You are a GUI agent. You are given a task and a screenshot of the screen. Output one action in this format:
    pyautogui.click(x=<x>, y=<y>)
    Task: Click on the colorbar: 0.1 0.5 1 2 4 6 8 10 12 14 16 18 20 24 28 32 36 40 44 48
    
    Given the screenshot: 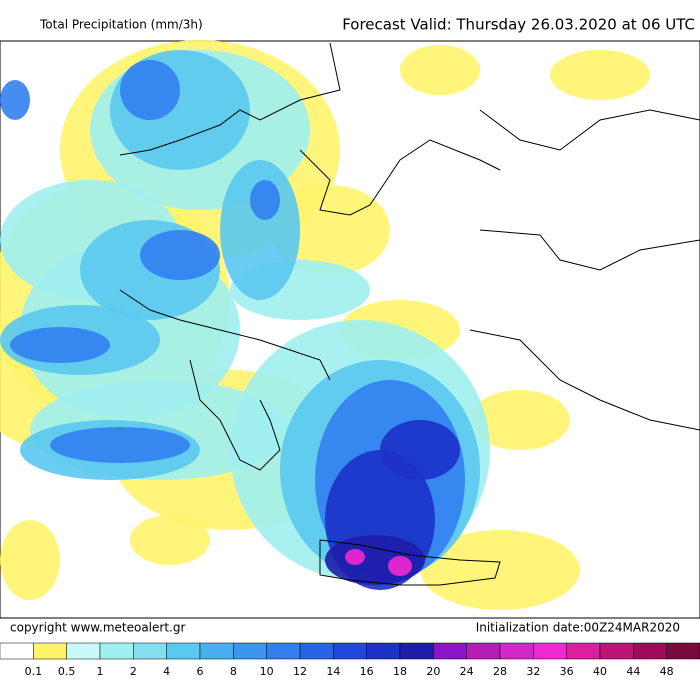 What is the action you would take?
    pyautogui.click(x=350, y=660)
    